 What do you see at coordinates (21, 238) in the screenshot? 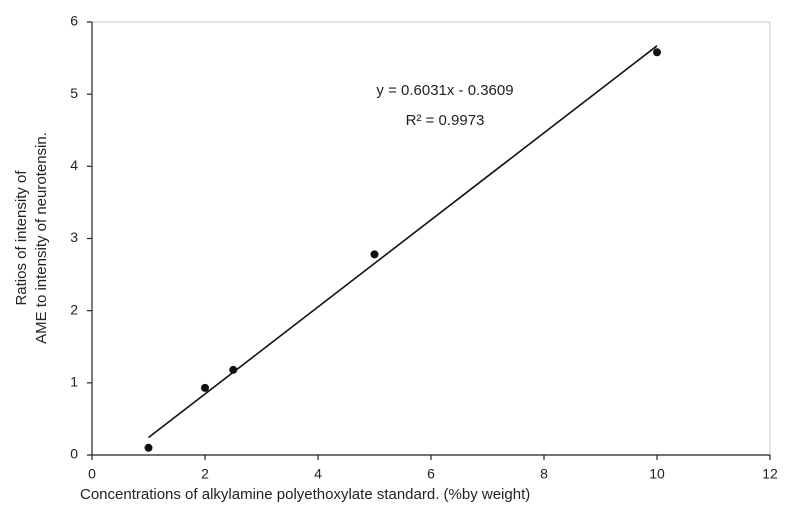
I see `y-axis-label: Ratios of intensity of` at bounding box center [21, 238].